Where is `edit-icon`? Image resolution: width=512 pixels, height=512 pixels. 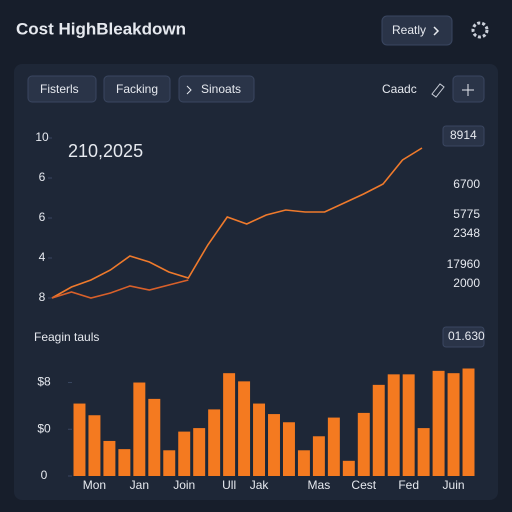 edit-icon is located at coordinates (438, 90).